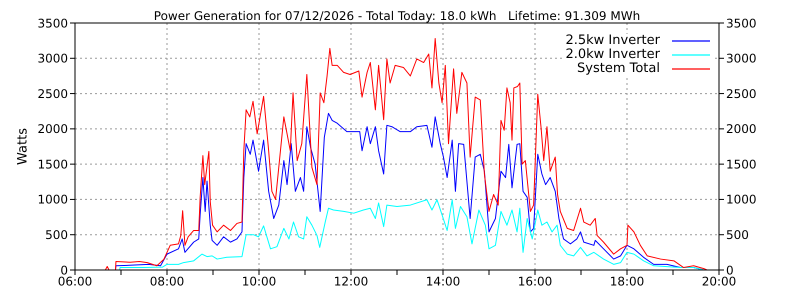 Image resolution: width=800 pixels, height=300 pixels. I want to click on x-tick-label: 10:00, so click(259, 281).